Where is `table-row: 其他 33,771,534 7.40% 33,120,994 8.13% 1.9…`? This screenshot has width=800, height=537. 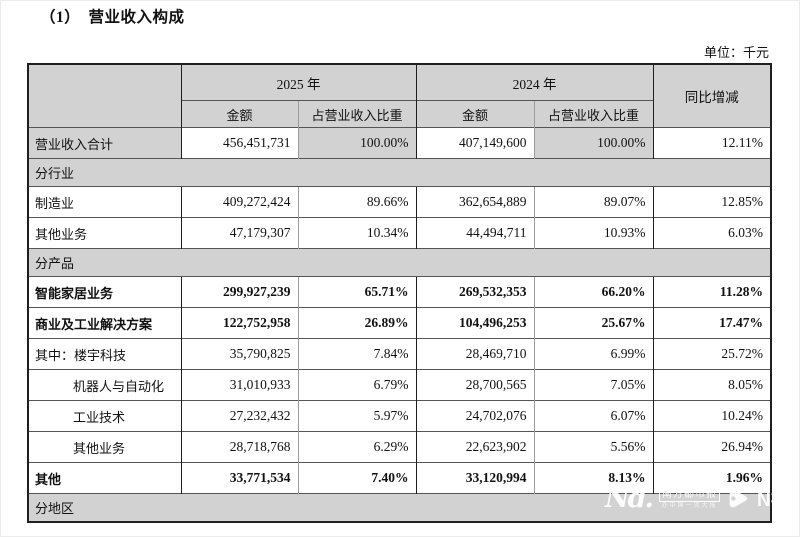
table-row: 其他 33,771,534 7.40% 33,120,994 8.13% 1.9… is located at coordinates (399, 478).